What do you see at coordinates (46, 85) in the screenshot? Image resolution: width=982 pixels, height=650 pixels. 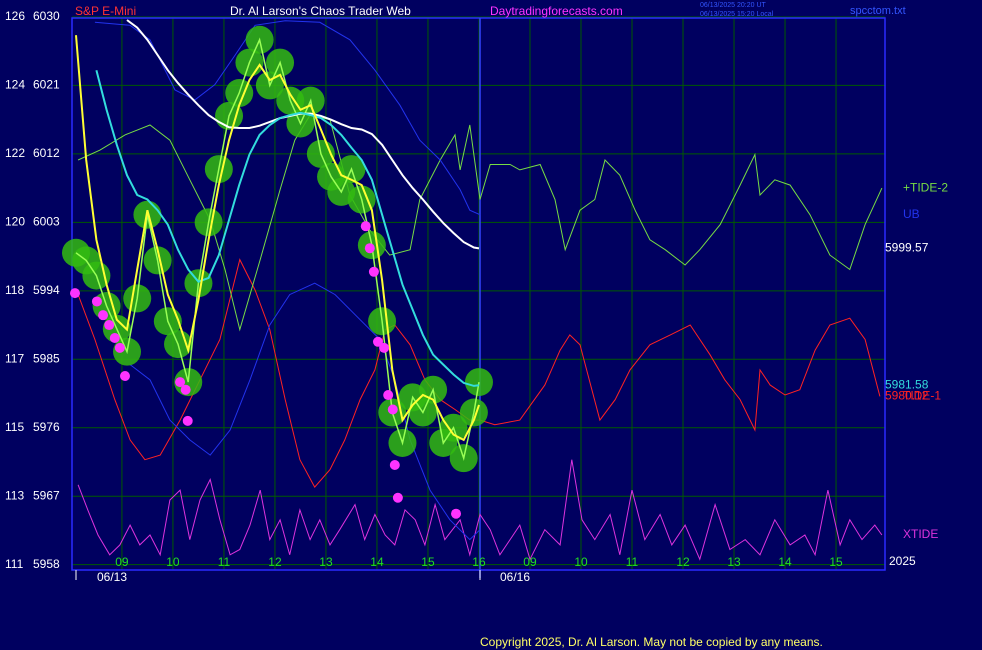 I see `y-tick-label: 6021` at bounding box center [46, 85].